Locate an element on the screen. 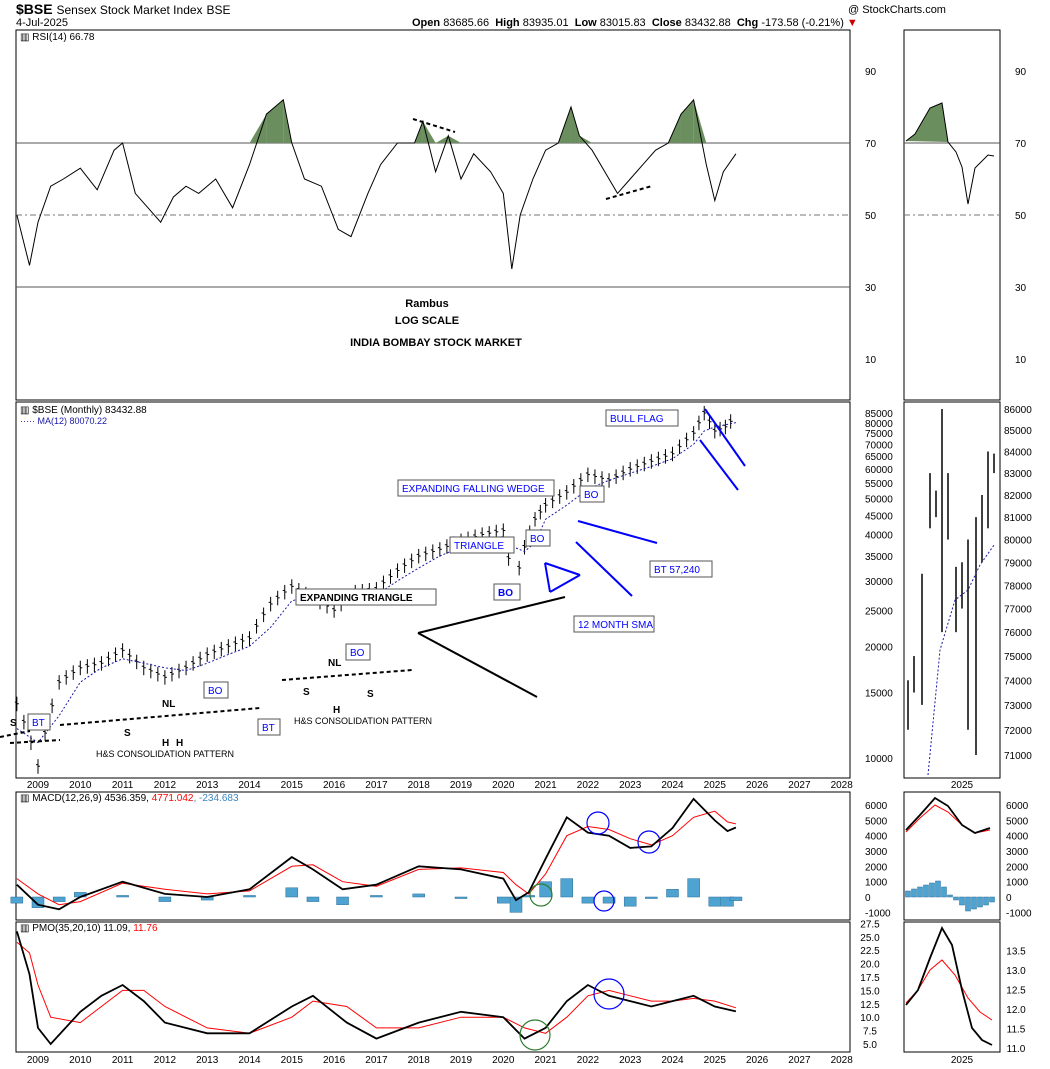 The height and width of the screenshot is (1069, 1050). pattern-label: EXPANDING FALLING WEDGE is located at coordinates (473, 489).